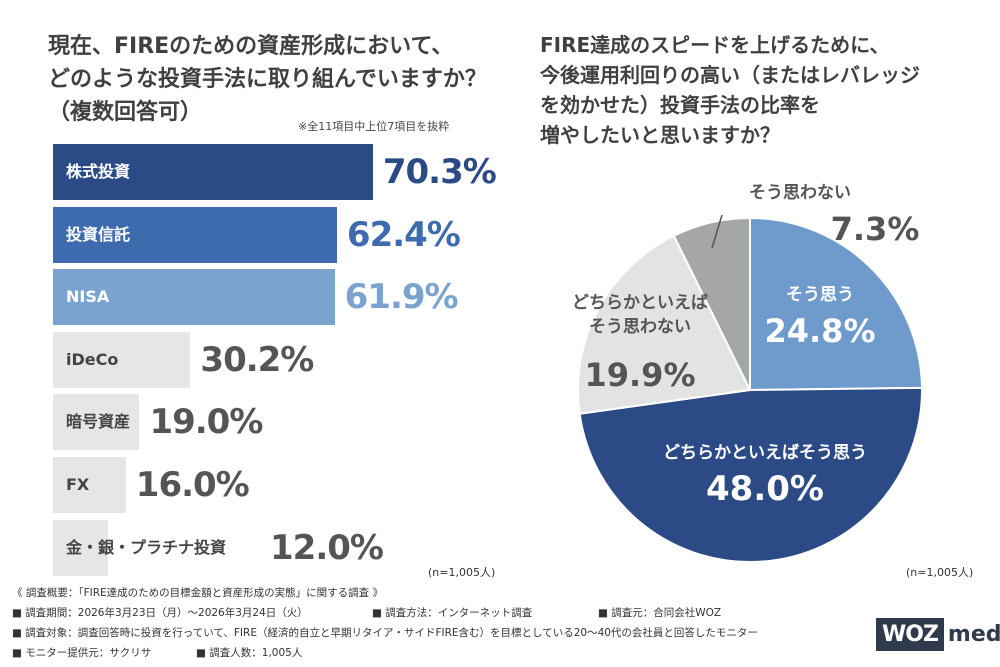 Image resolution: width=1000 pixels, height=667 pixels. What do you see at coordinates (88, 297) in the screenshot?
I see `bar-label-2: NISA` at bounding box center [88, 297].